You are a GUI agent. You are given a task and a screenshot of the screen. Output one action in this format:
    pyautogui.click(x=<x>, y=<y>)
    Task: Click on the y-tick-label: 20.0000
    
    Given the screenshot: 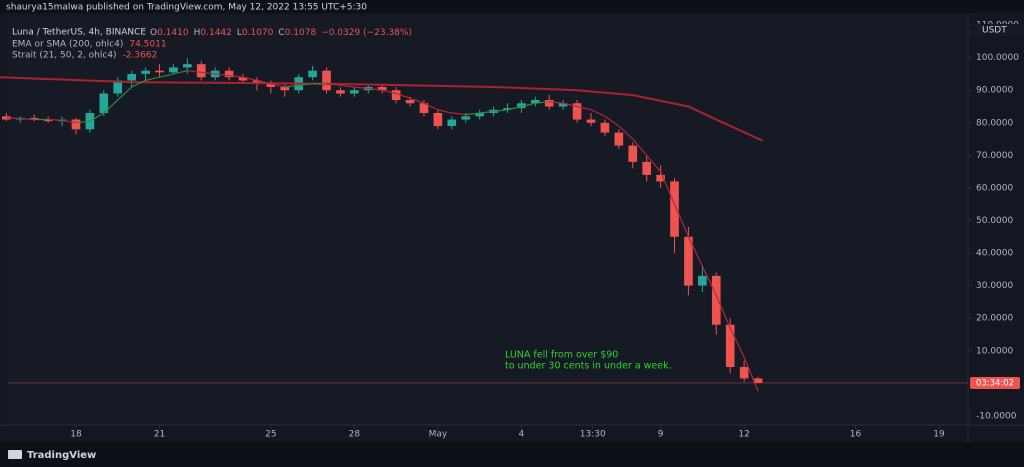 What is the action you would take?
    pyautogui.click(x=994, y=319)
    